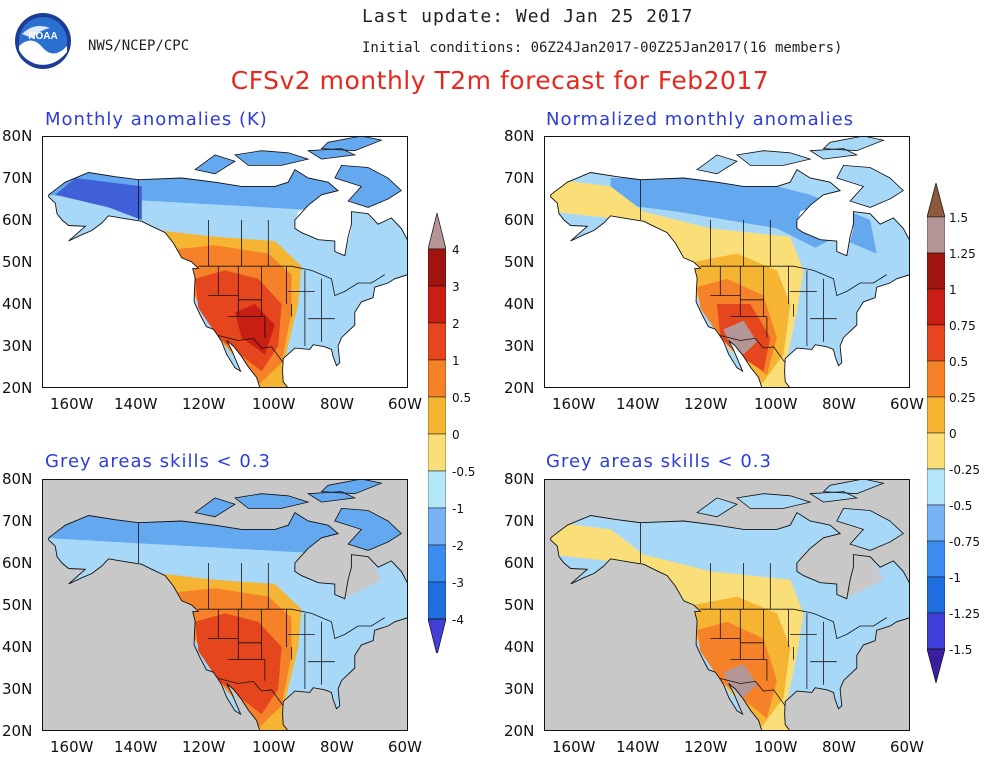  What do you see at coordinates (727, 605) in the screenshot?
I see `map-skill-masked-normalized` at bounding box center [727, 605].